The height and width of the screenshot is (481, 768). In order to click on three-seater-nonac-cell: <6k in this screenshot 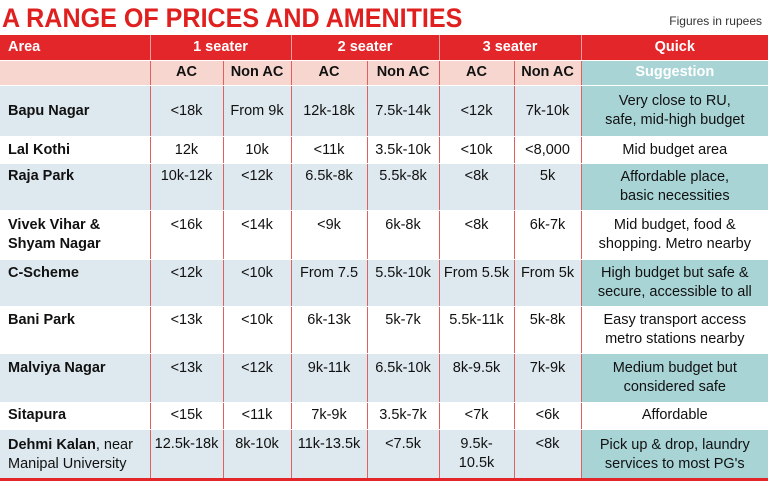, I will do `click(548, 416)`.